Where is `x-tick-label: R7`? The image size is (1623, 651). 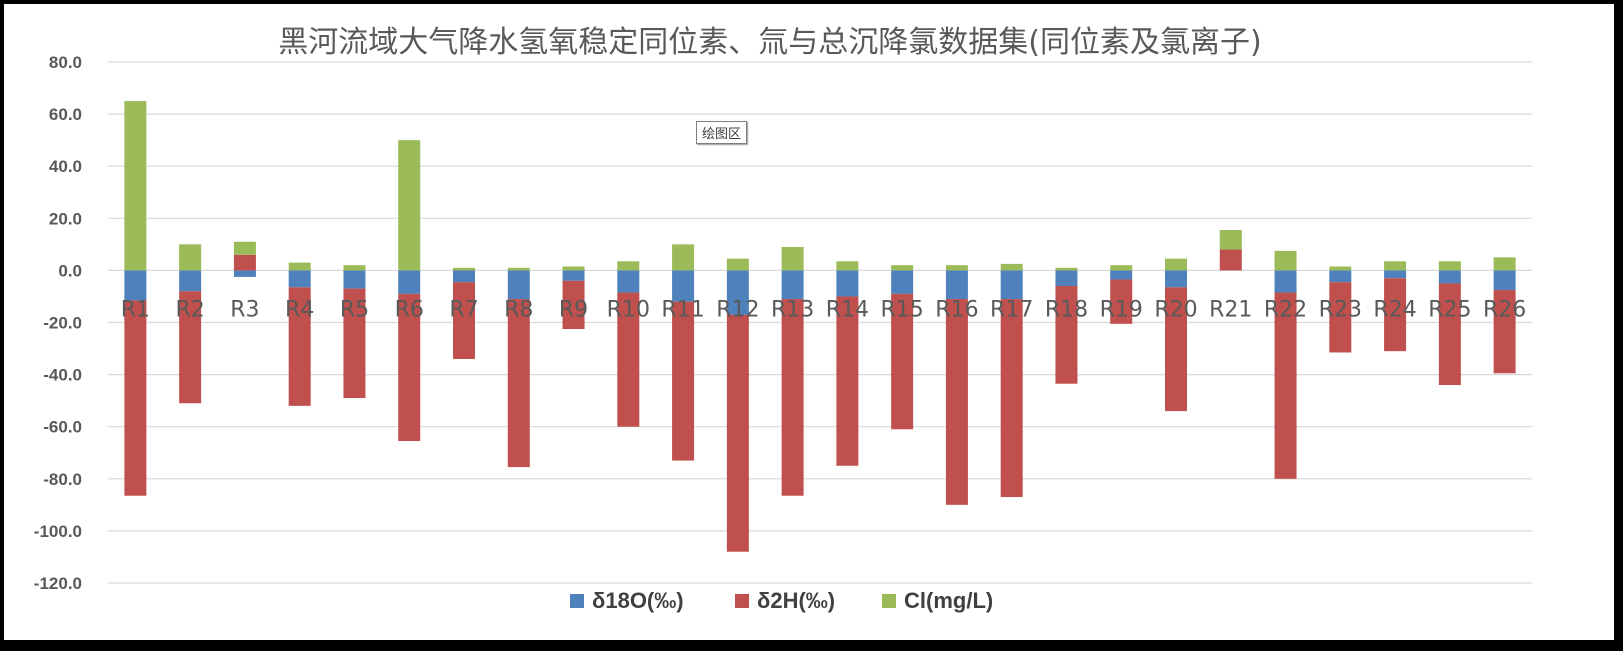 x-tick-label: R7 is located at coordinates (463, 309).